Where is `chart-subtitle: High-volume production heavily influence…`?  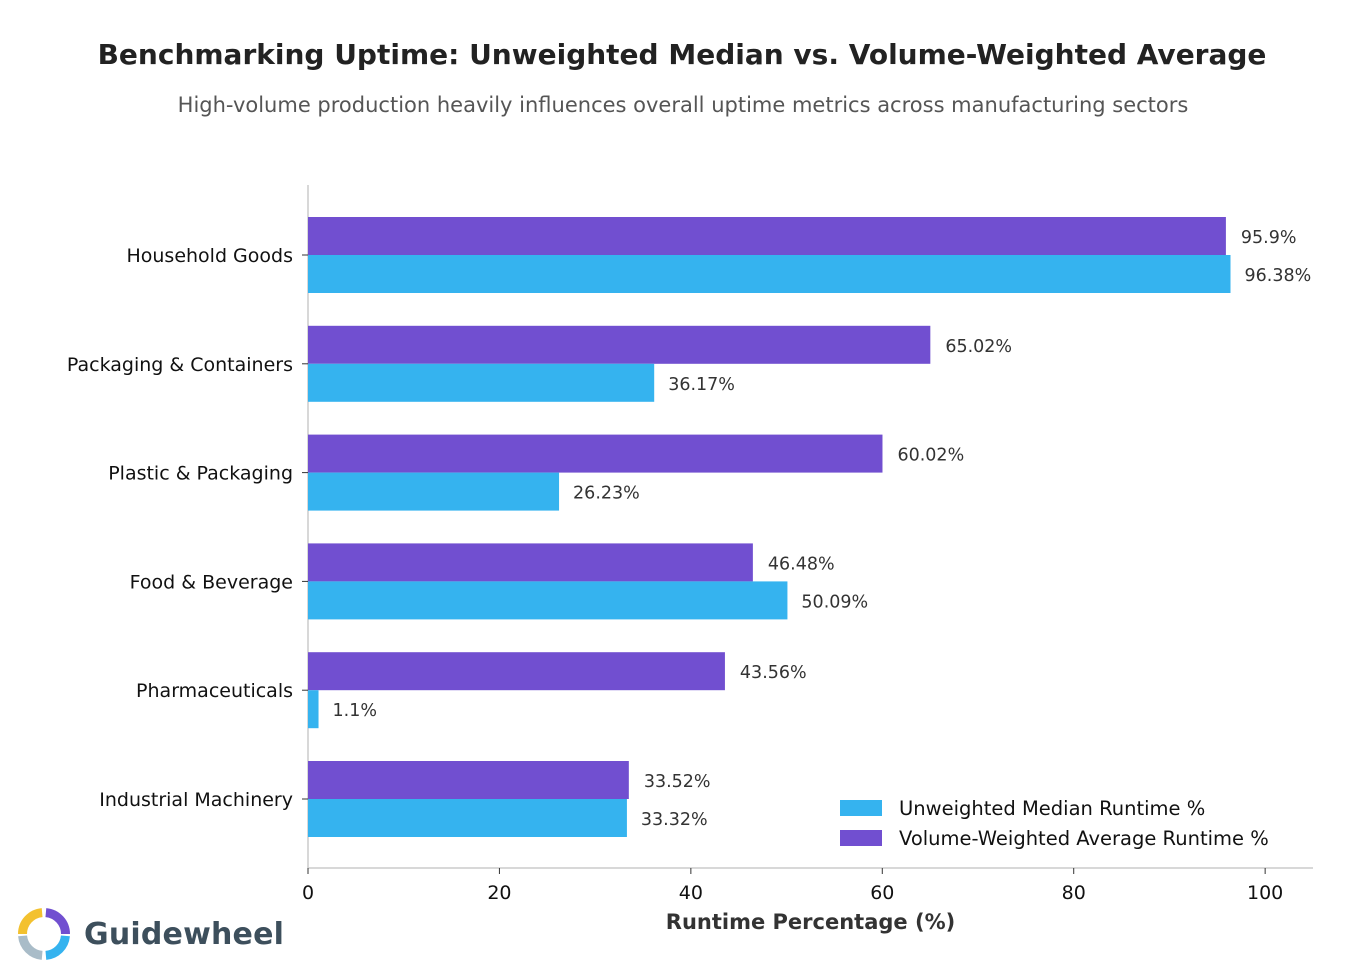 chart-subtitle: High-volume production heavily influence… is located at coordinates (683, 105).